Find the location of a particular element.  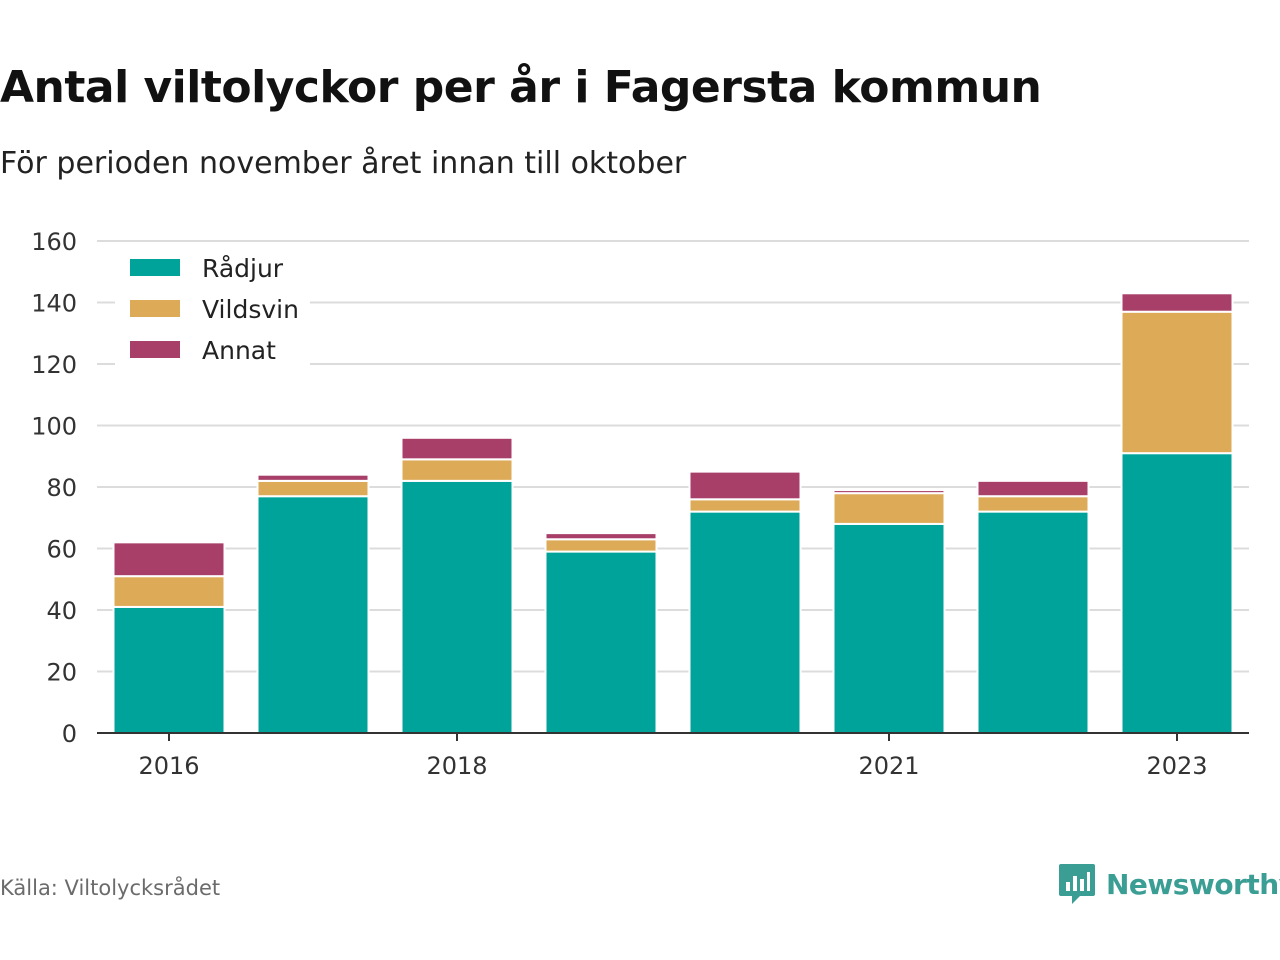

y-tick-label: 0 is located at coordinates (69, 734).